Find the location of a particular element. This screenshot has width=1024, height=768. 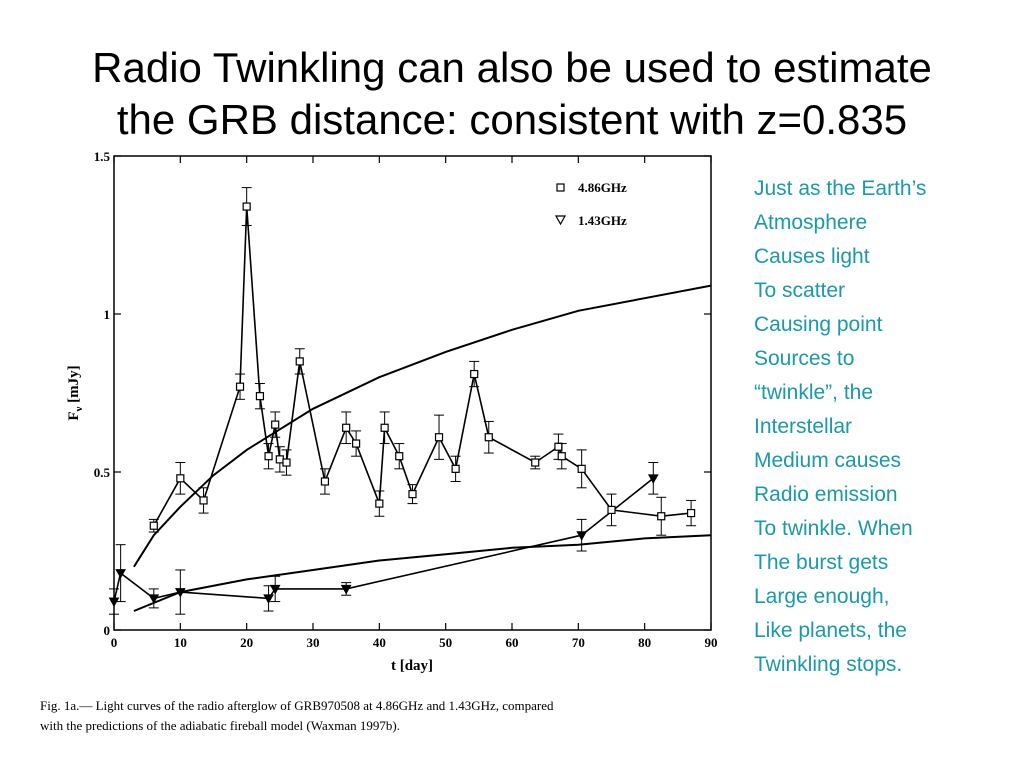

legend-label-1-43ghz: 1.43GHz is located at coordinates (602, 220).